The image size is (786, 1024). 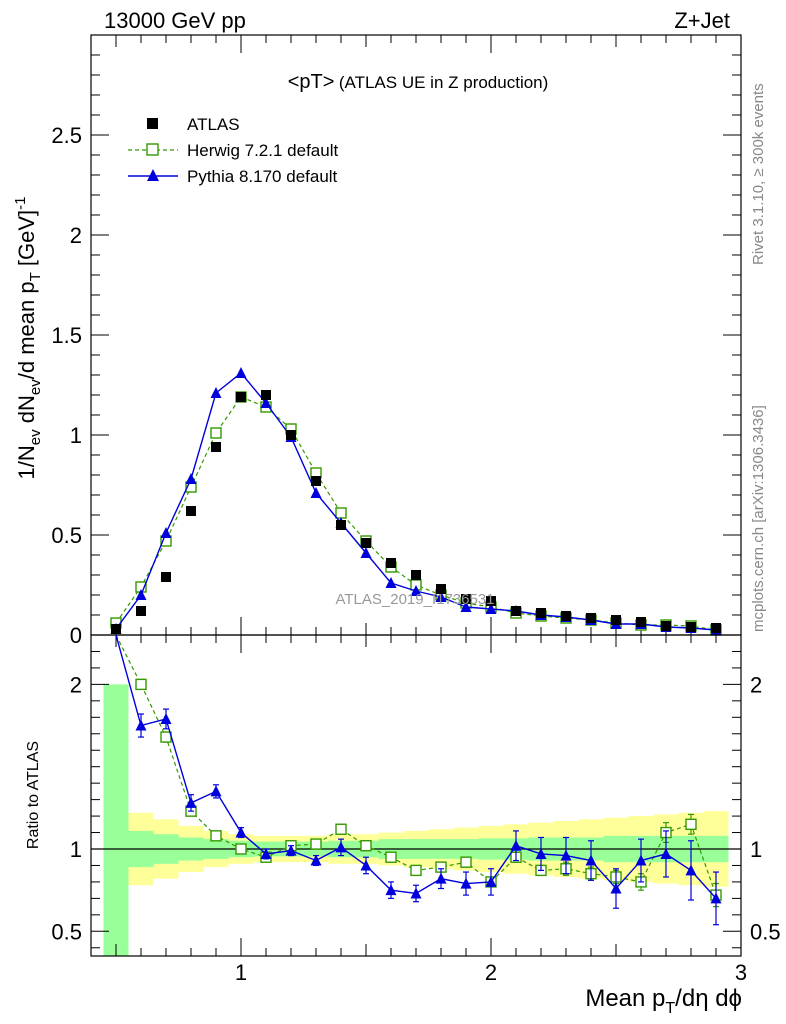 What do you see at coordinates (116, 820) in the screenshot?
I see `ratio-band-inner` at bounding box center [116, 820].